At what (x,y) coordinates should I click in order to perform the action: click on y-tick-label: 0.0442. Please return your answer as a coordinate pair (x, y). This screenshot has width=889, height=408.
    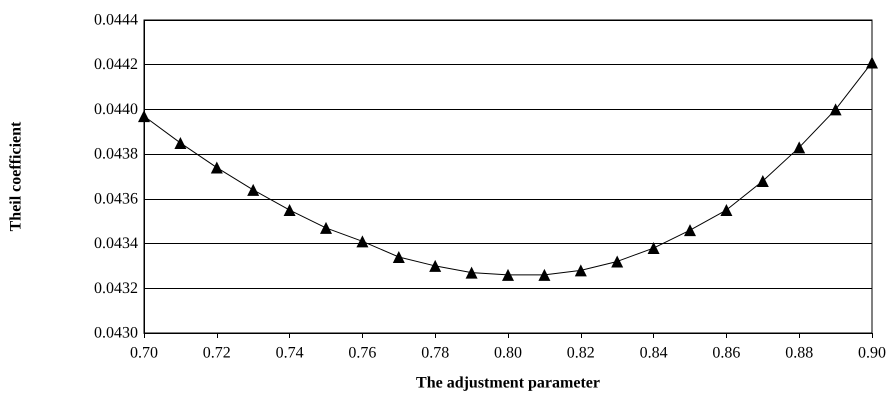
    Looking at the image, I should click on (116, 65).